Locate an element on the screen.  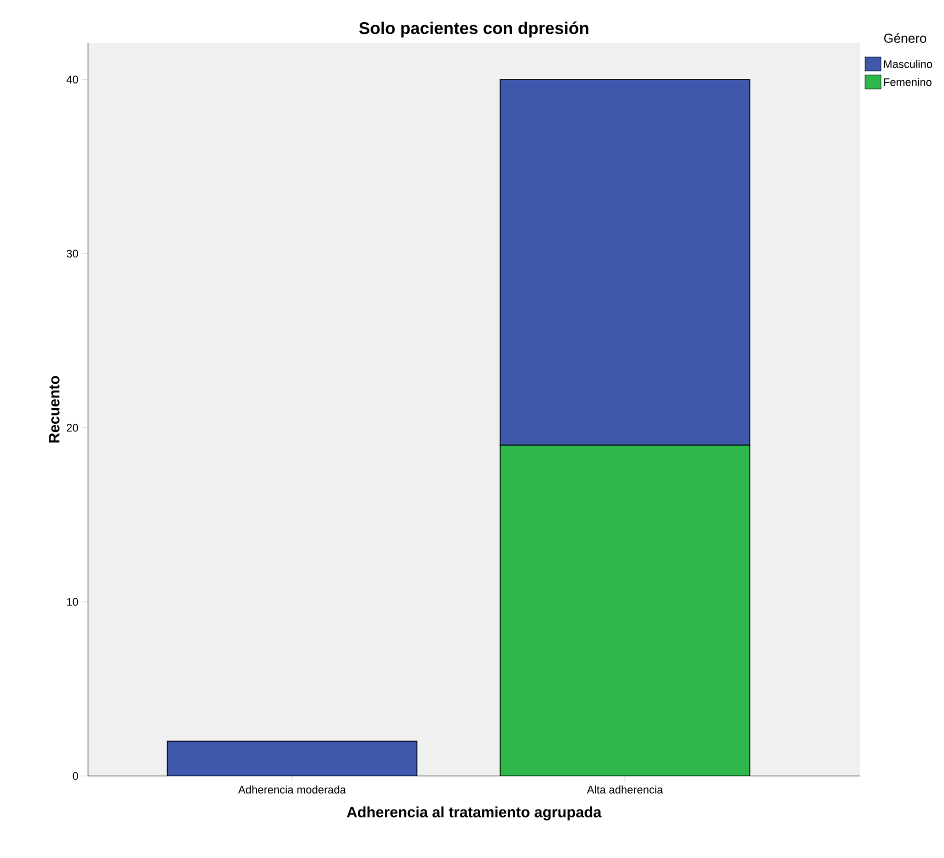
legend-label: Femenino is located at coordinates (908, 82).